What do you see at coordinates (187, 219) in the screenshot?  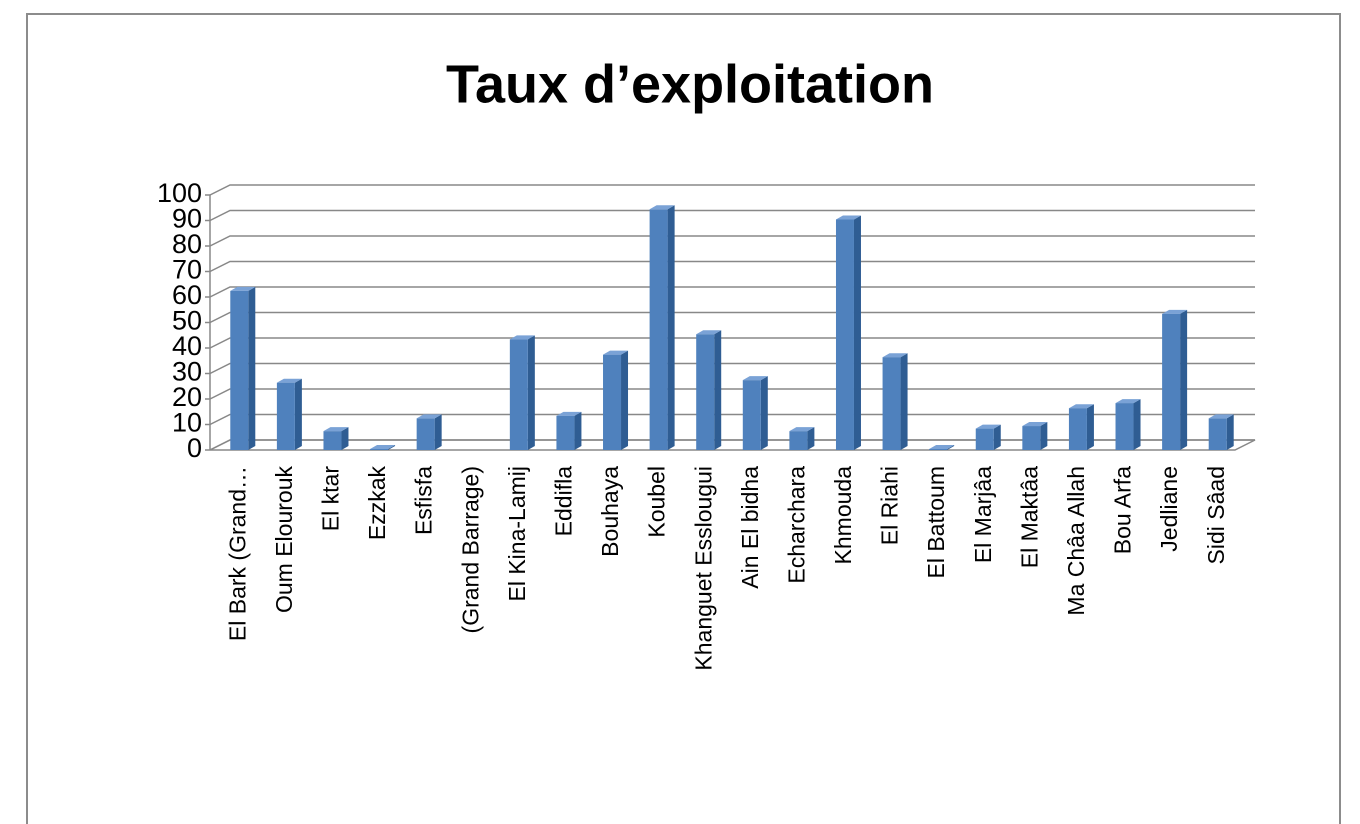 I see `y-tick-label: 90` at bounding box center [187, 219].